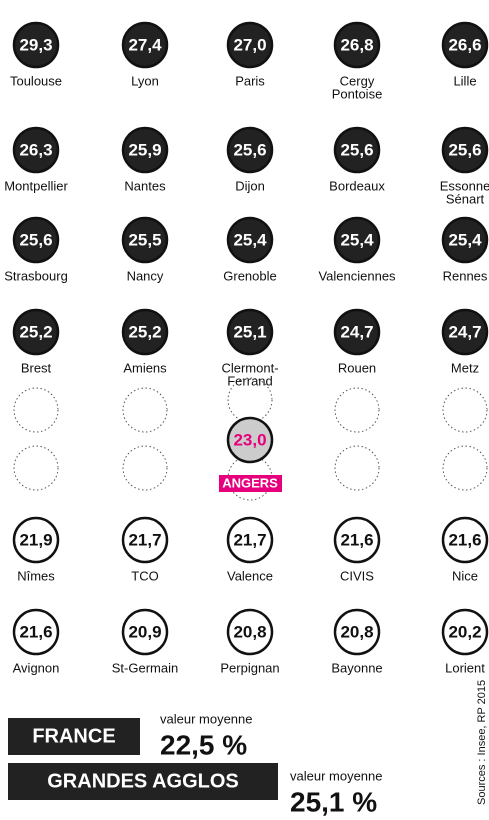  Describe the element at coordinates (357, 275) in the screenshot. I see `city: Valenciennes` at that location.